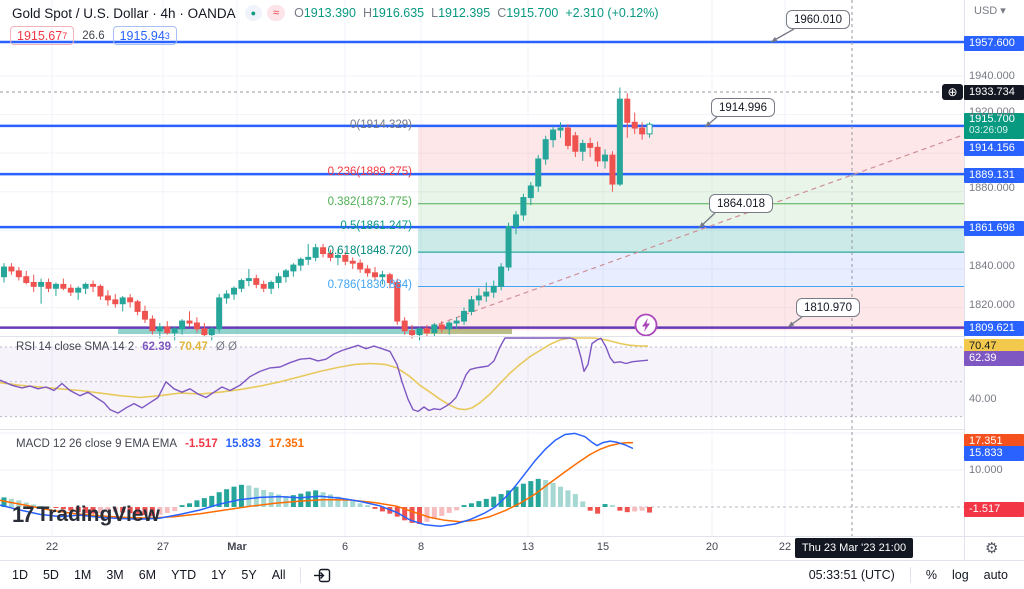  What do you see at coordinates (253, 13) in the screenshot?
I see `market-status-pill: ●` at bounding box center [253, 13].